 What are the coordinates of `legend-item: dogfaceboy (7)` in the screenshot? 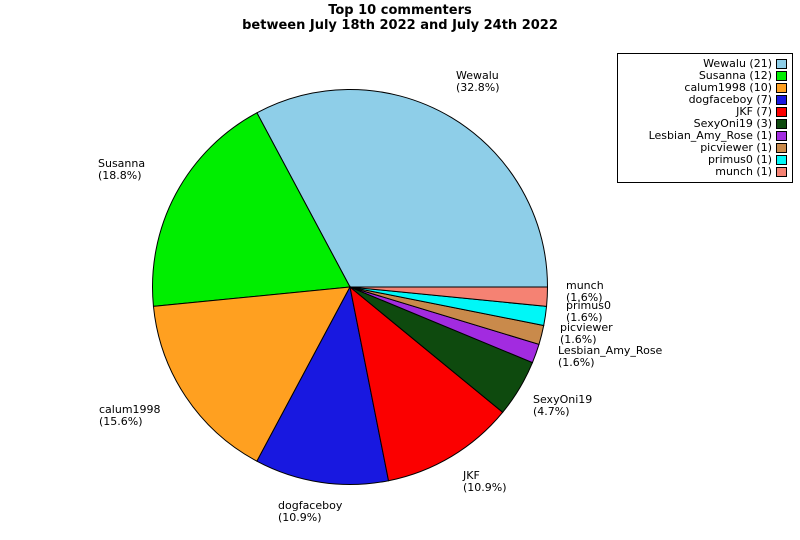 It's located at (704, 100).